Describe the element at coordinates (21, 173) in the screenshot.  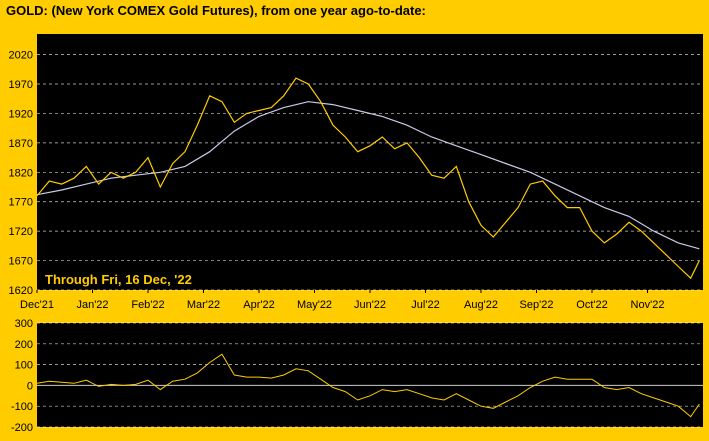
I see `price-y-tick-label: 1820` at that location.